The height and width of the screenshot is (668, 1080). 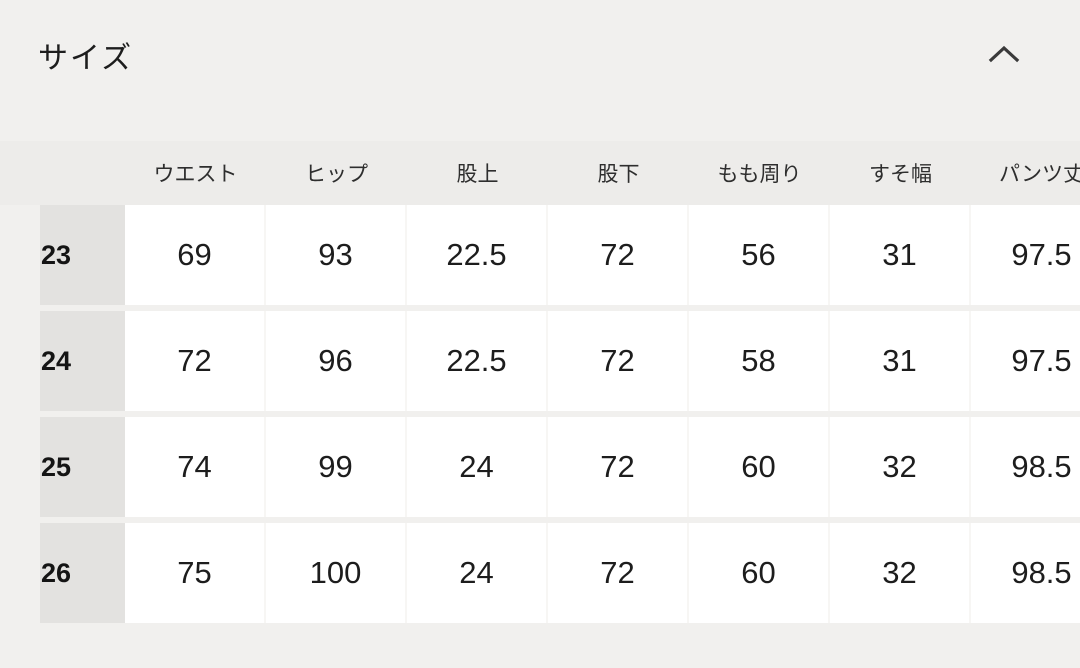 I want to click on collapse-section-button, so click(x=1004, y=54).